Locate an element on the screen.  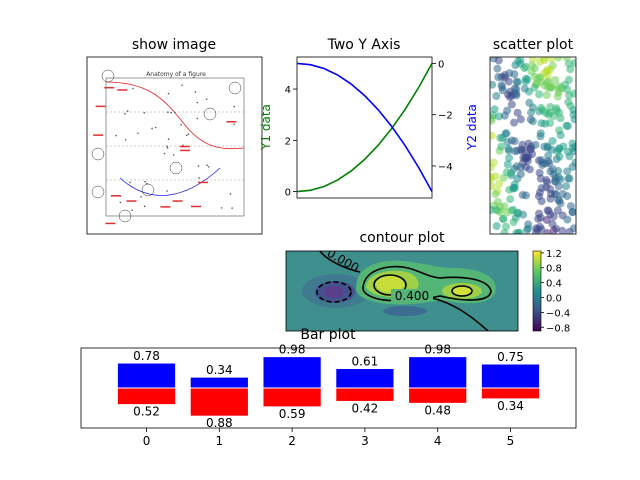
colorbar-tick-label: 0.8 is located at coordinates (554, 269).